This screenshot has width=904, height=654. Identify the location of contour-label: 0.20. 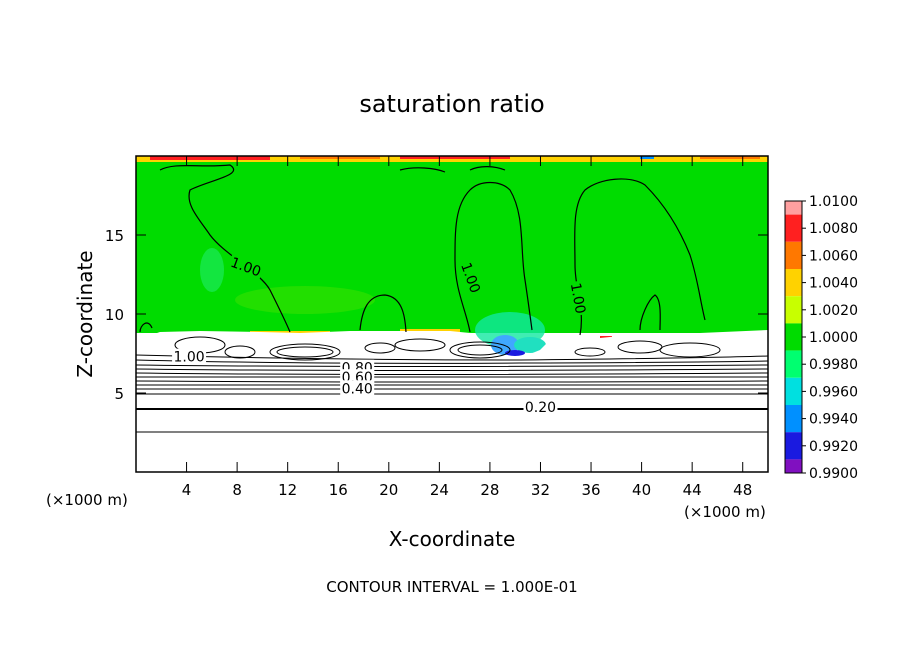
(540, 407).